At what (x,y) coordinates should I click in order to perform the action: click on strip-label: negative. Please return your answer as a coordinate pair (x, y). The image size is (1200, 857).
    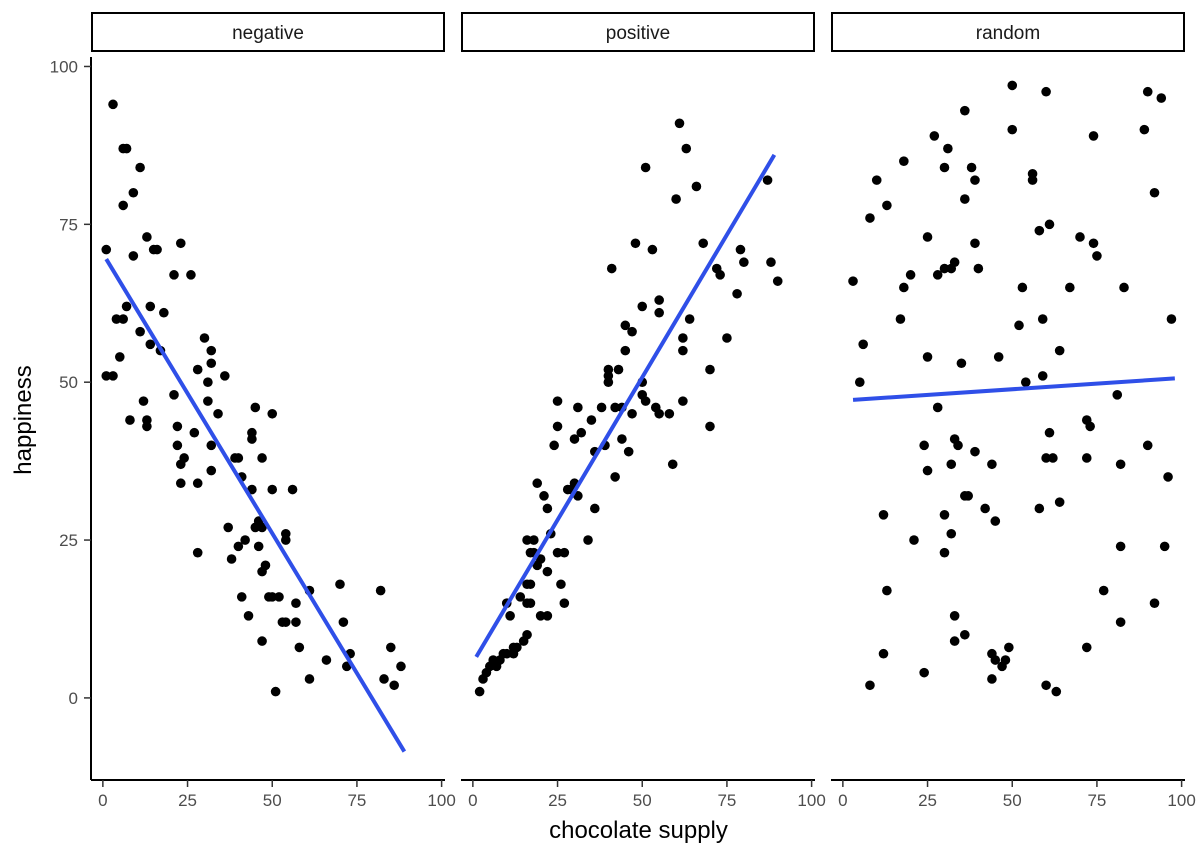
    Looking at the image, I should click on (268, 33).